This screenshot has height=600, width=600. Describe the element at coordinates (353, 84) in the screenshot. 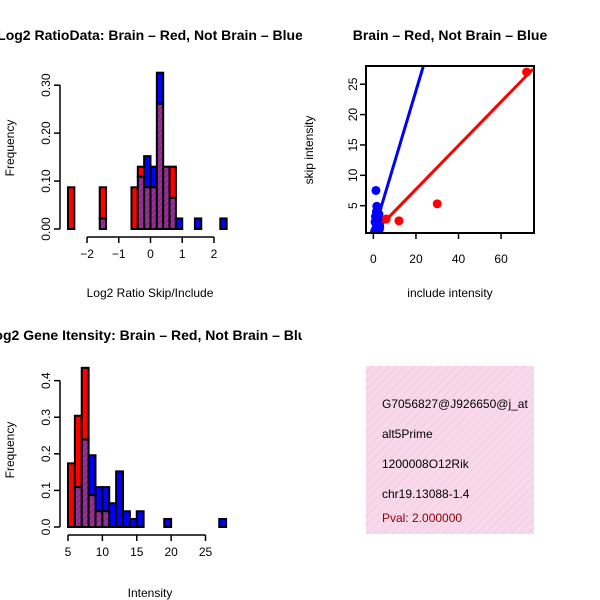

I see `scatter-y-tick-label-4: 25` at that location.